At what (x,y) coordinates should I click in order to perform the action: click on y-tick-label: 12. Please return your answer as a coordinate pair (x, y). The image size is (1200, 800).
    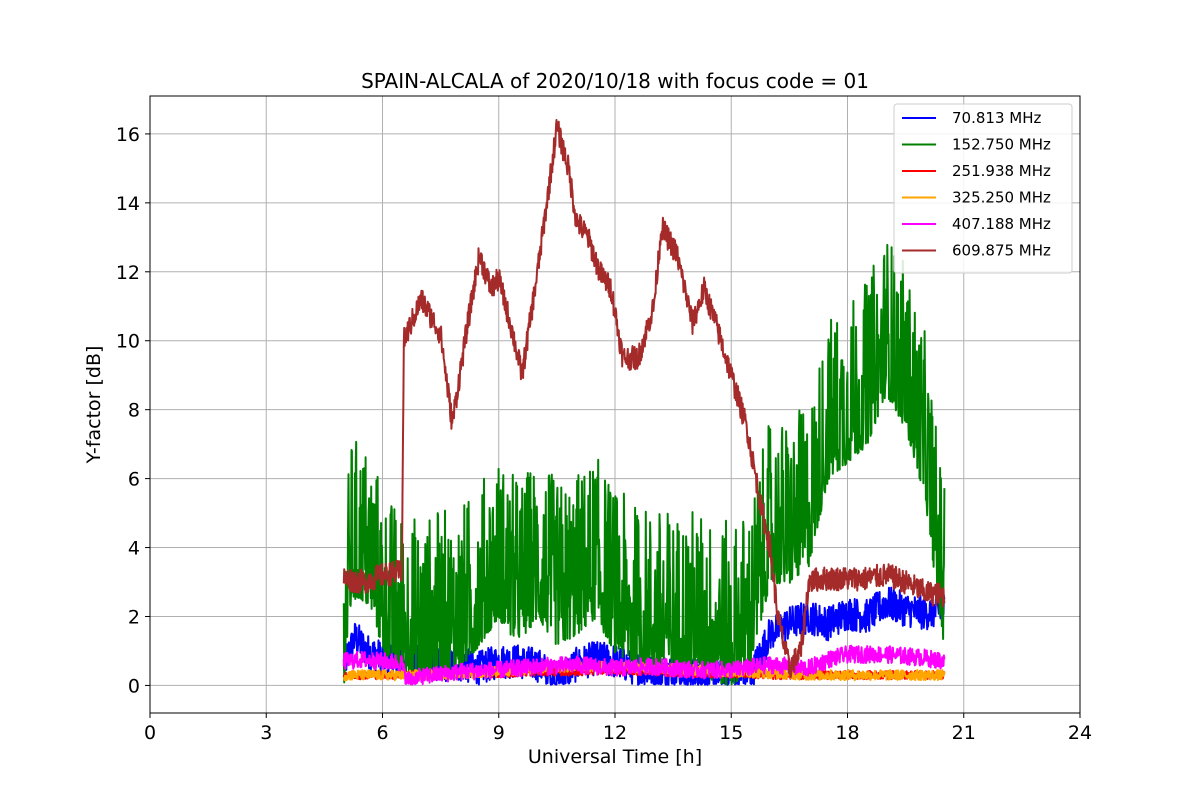
    Looking at the image, I should click on (128, 273).